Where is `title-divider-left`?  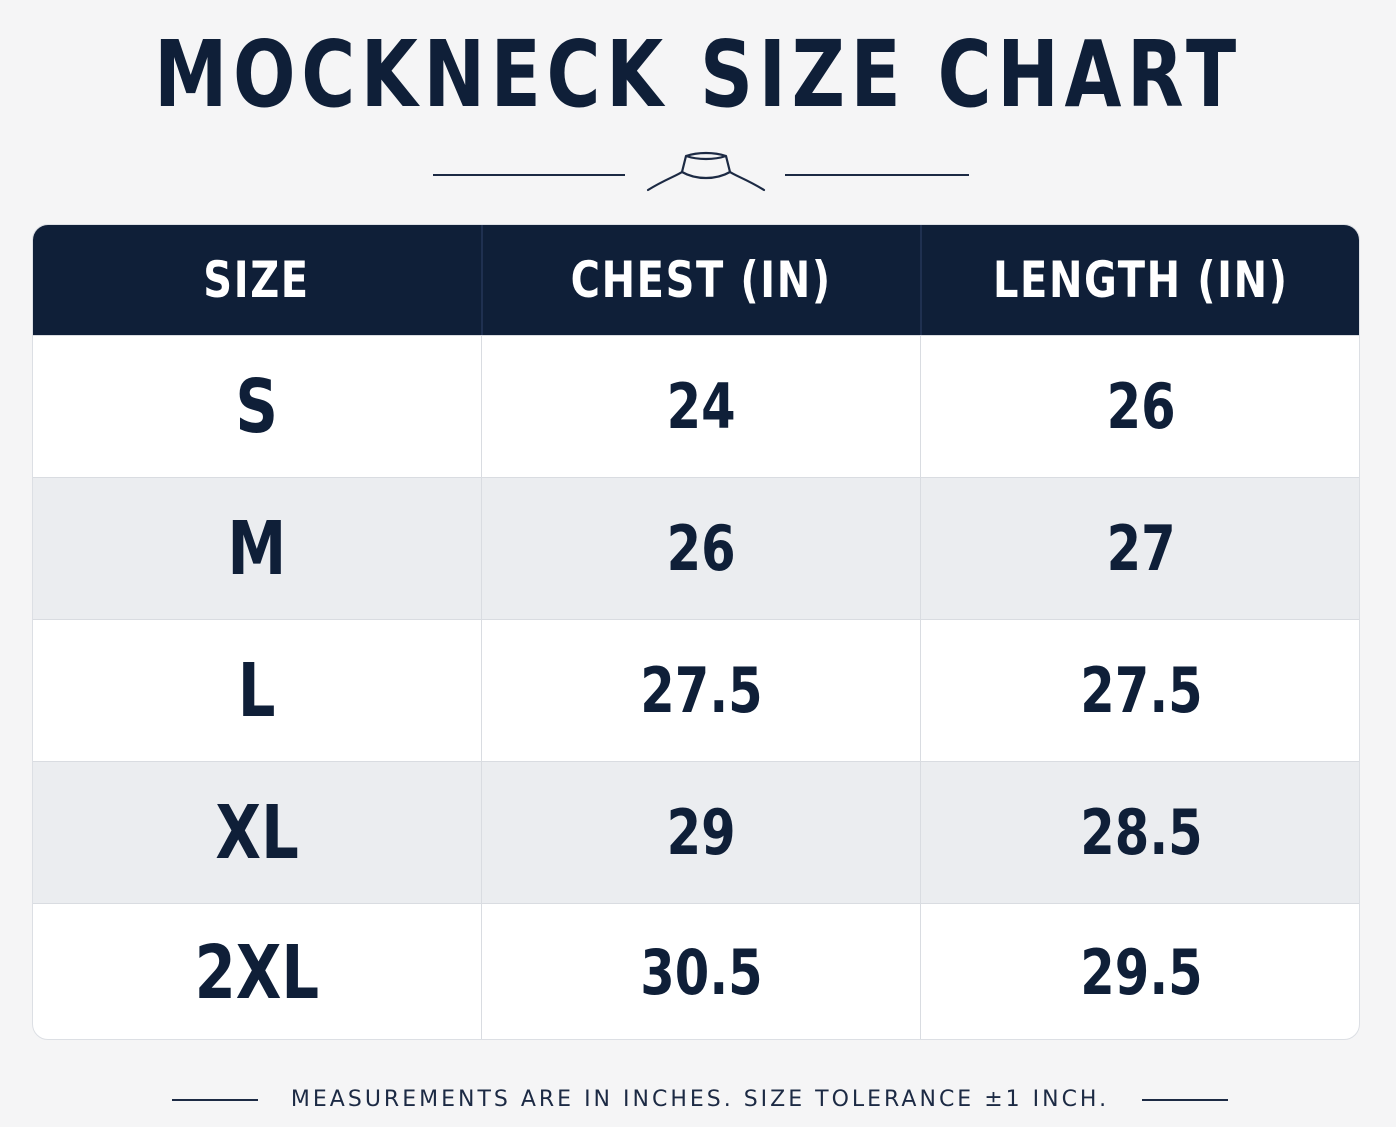
title-divider-left is located at coordinates (529, 175).